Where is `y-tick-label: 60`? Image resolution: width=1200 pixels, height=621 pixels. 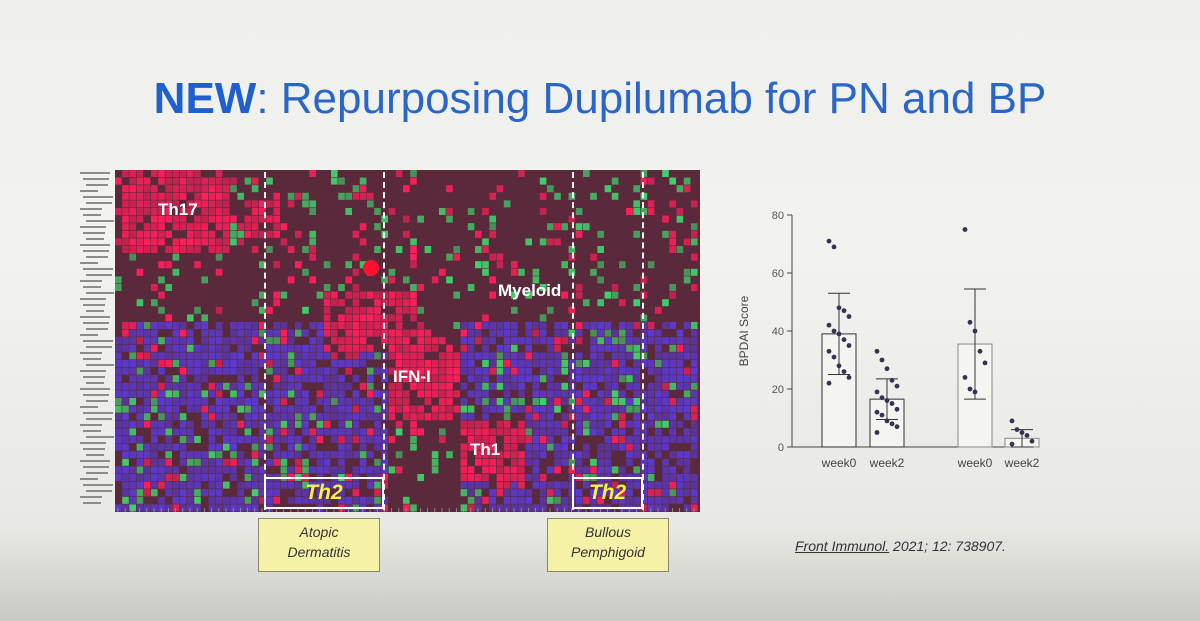 y-tick-label: 60 is located at coordinates (778, 274).